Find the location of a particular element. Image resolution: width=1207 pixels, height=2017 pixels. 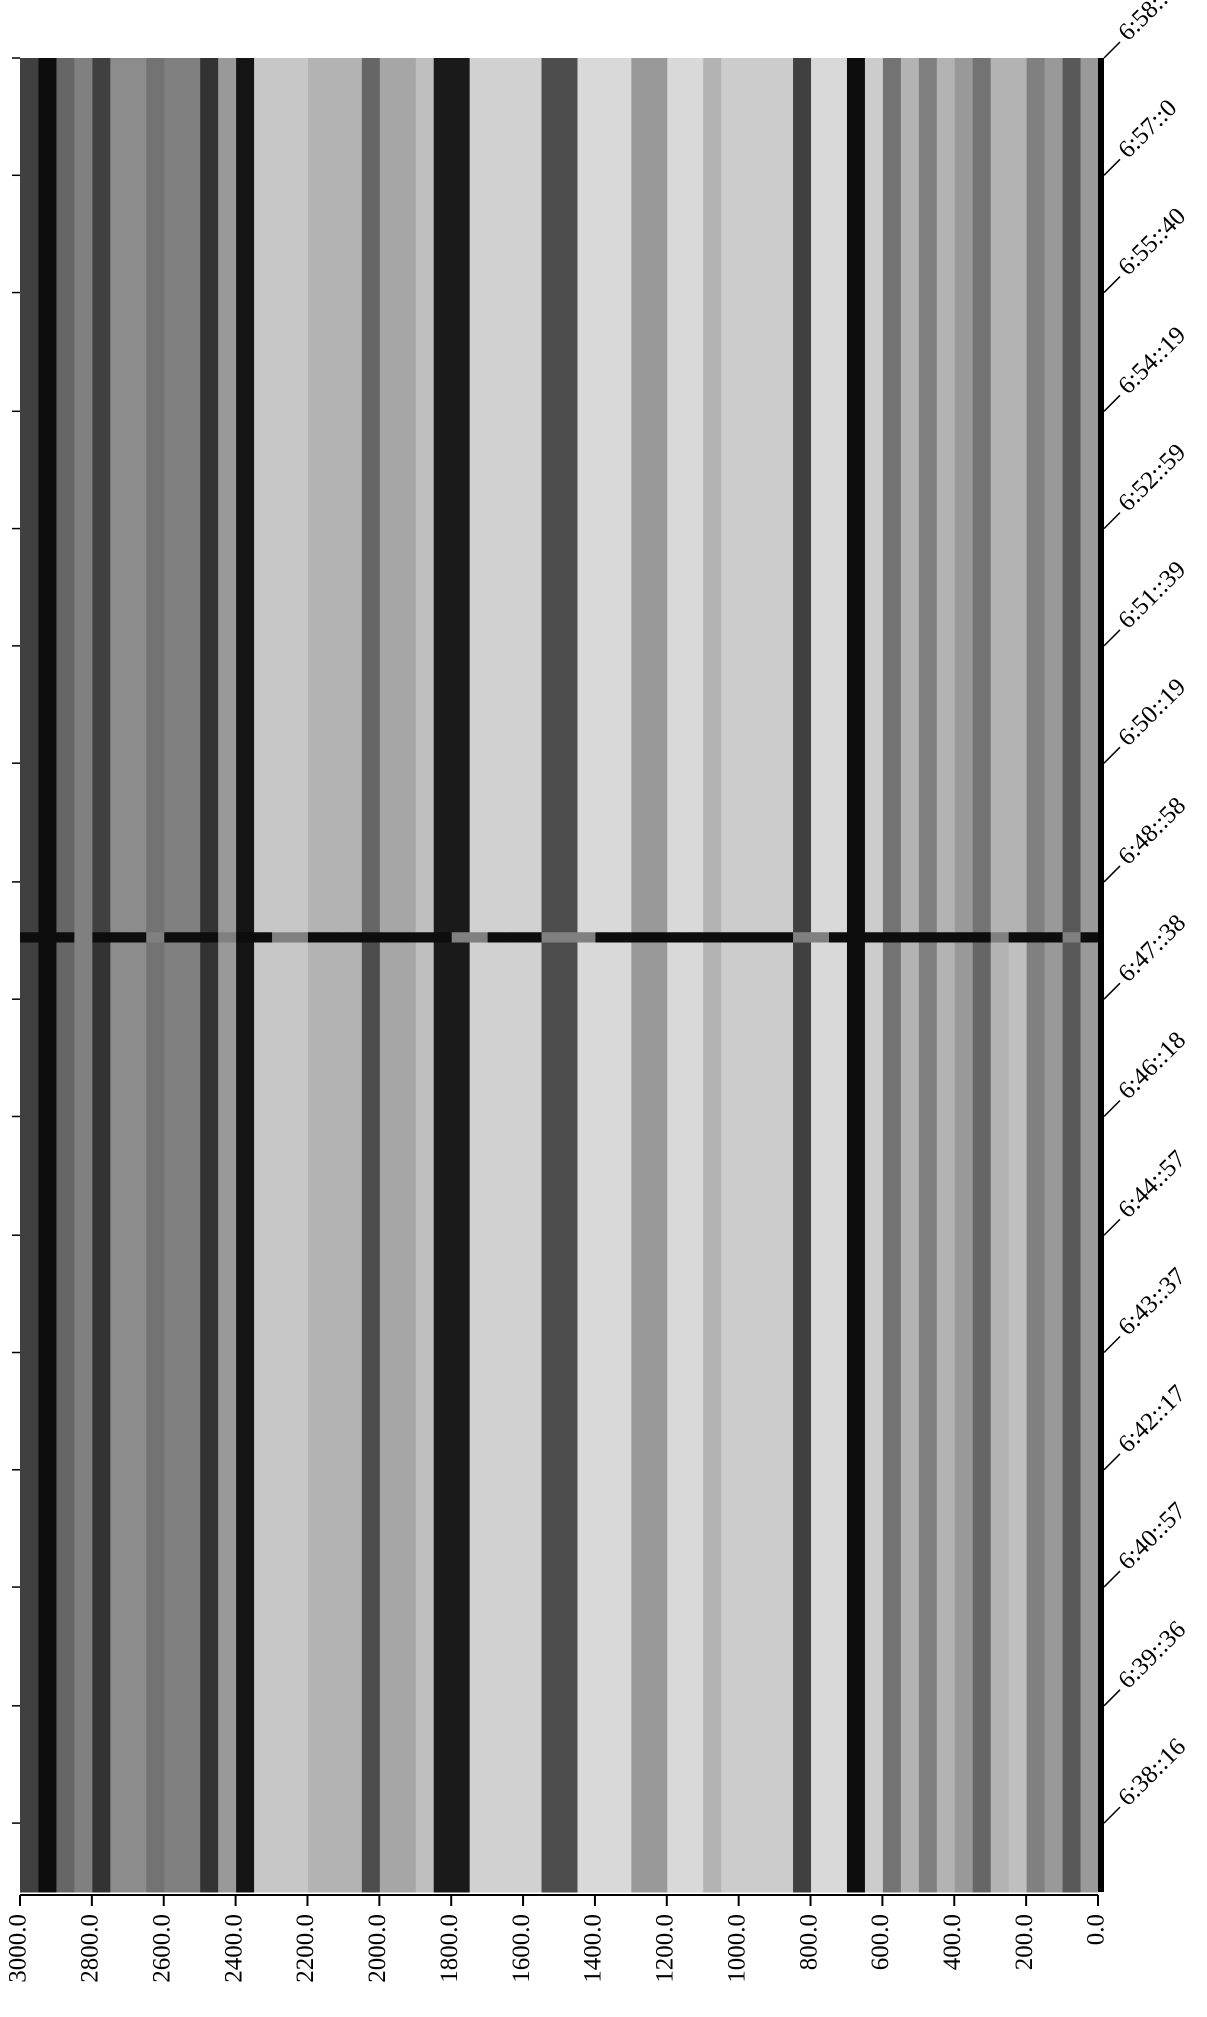

y-tick-label: 6:58::20 is located at coordinates (1152, 23).